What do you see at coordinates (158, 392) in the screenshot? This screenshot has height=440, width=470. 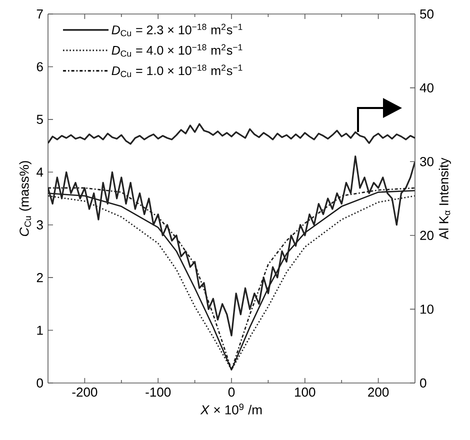 I see `x-tick-label: -100` at bounding box center [158, 392].